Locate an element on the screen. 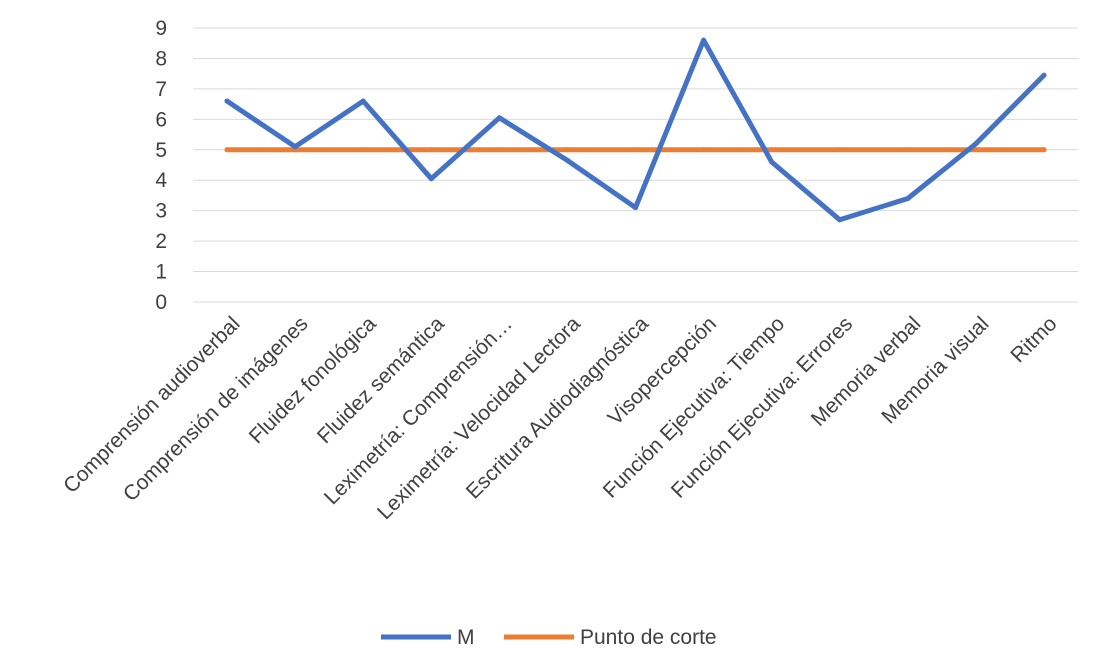 The image size is (1098, 656). x-category-label: Fluidez fonológica is located at coordinates (313, 380).